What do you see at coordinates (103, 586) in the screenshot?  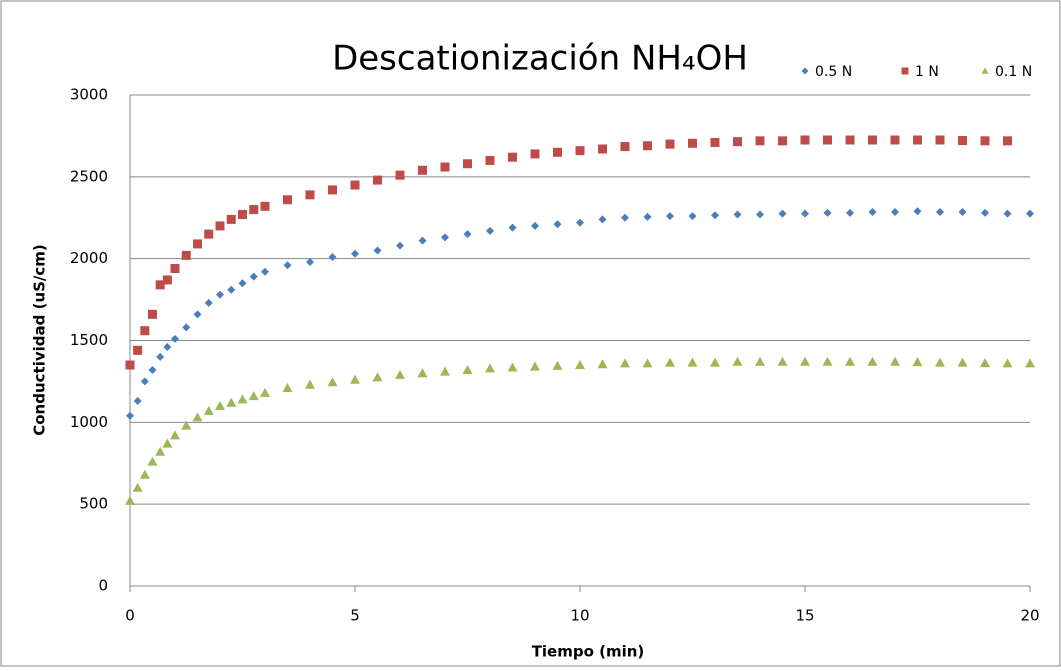 I see `y-tick-label: 0` at bounding box center [103, 586].